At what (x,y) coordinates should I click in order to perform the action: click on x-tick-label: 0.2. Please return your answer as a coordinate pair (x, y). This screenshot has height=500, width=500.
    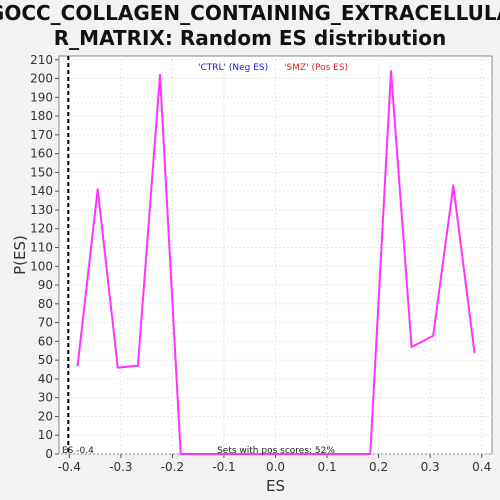
    Looking at the image, I should click on (378, 467).